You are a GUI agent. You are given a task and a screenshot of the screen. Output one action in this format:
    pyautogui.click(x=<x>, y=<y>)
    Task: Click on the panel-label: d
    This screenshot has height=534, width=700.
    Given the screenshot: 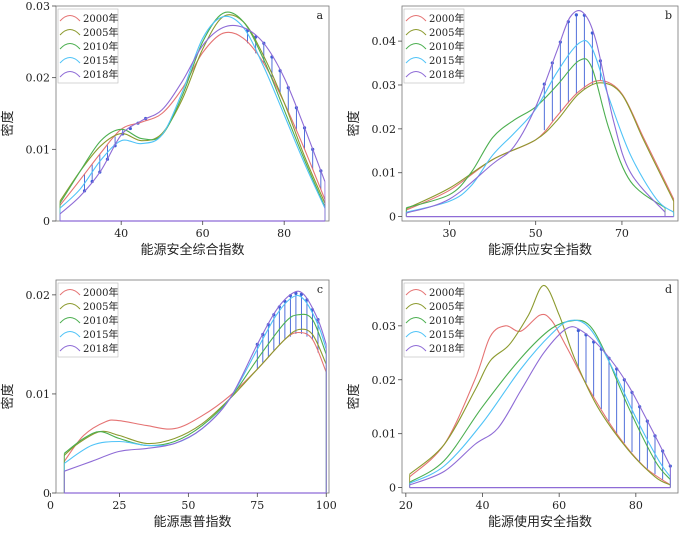 What is the action you would take?
    pyautogui.click(x=668, y=289)
    